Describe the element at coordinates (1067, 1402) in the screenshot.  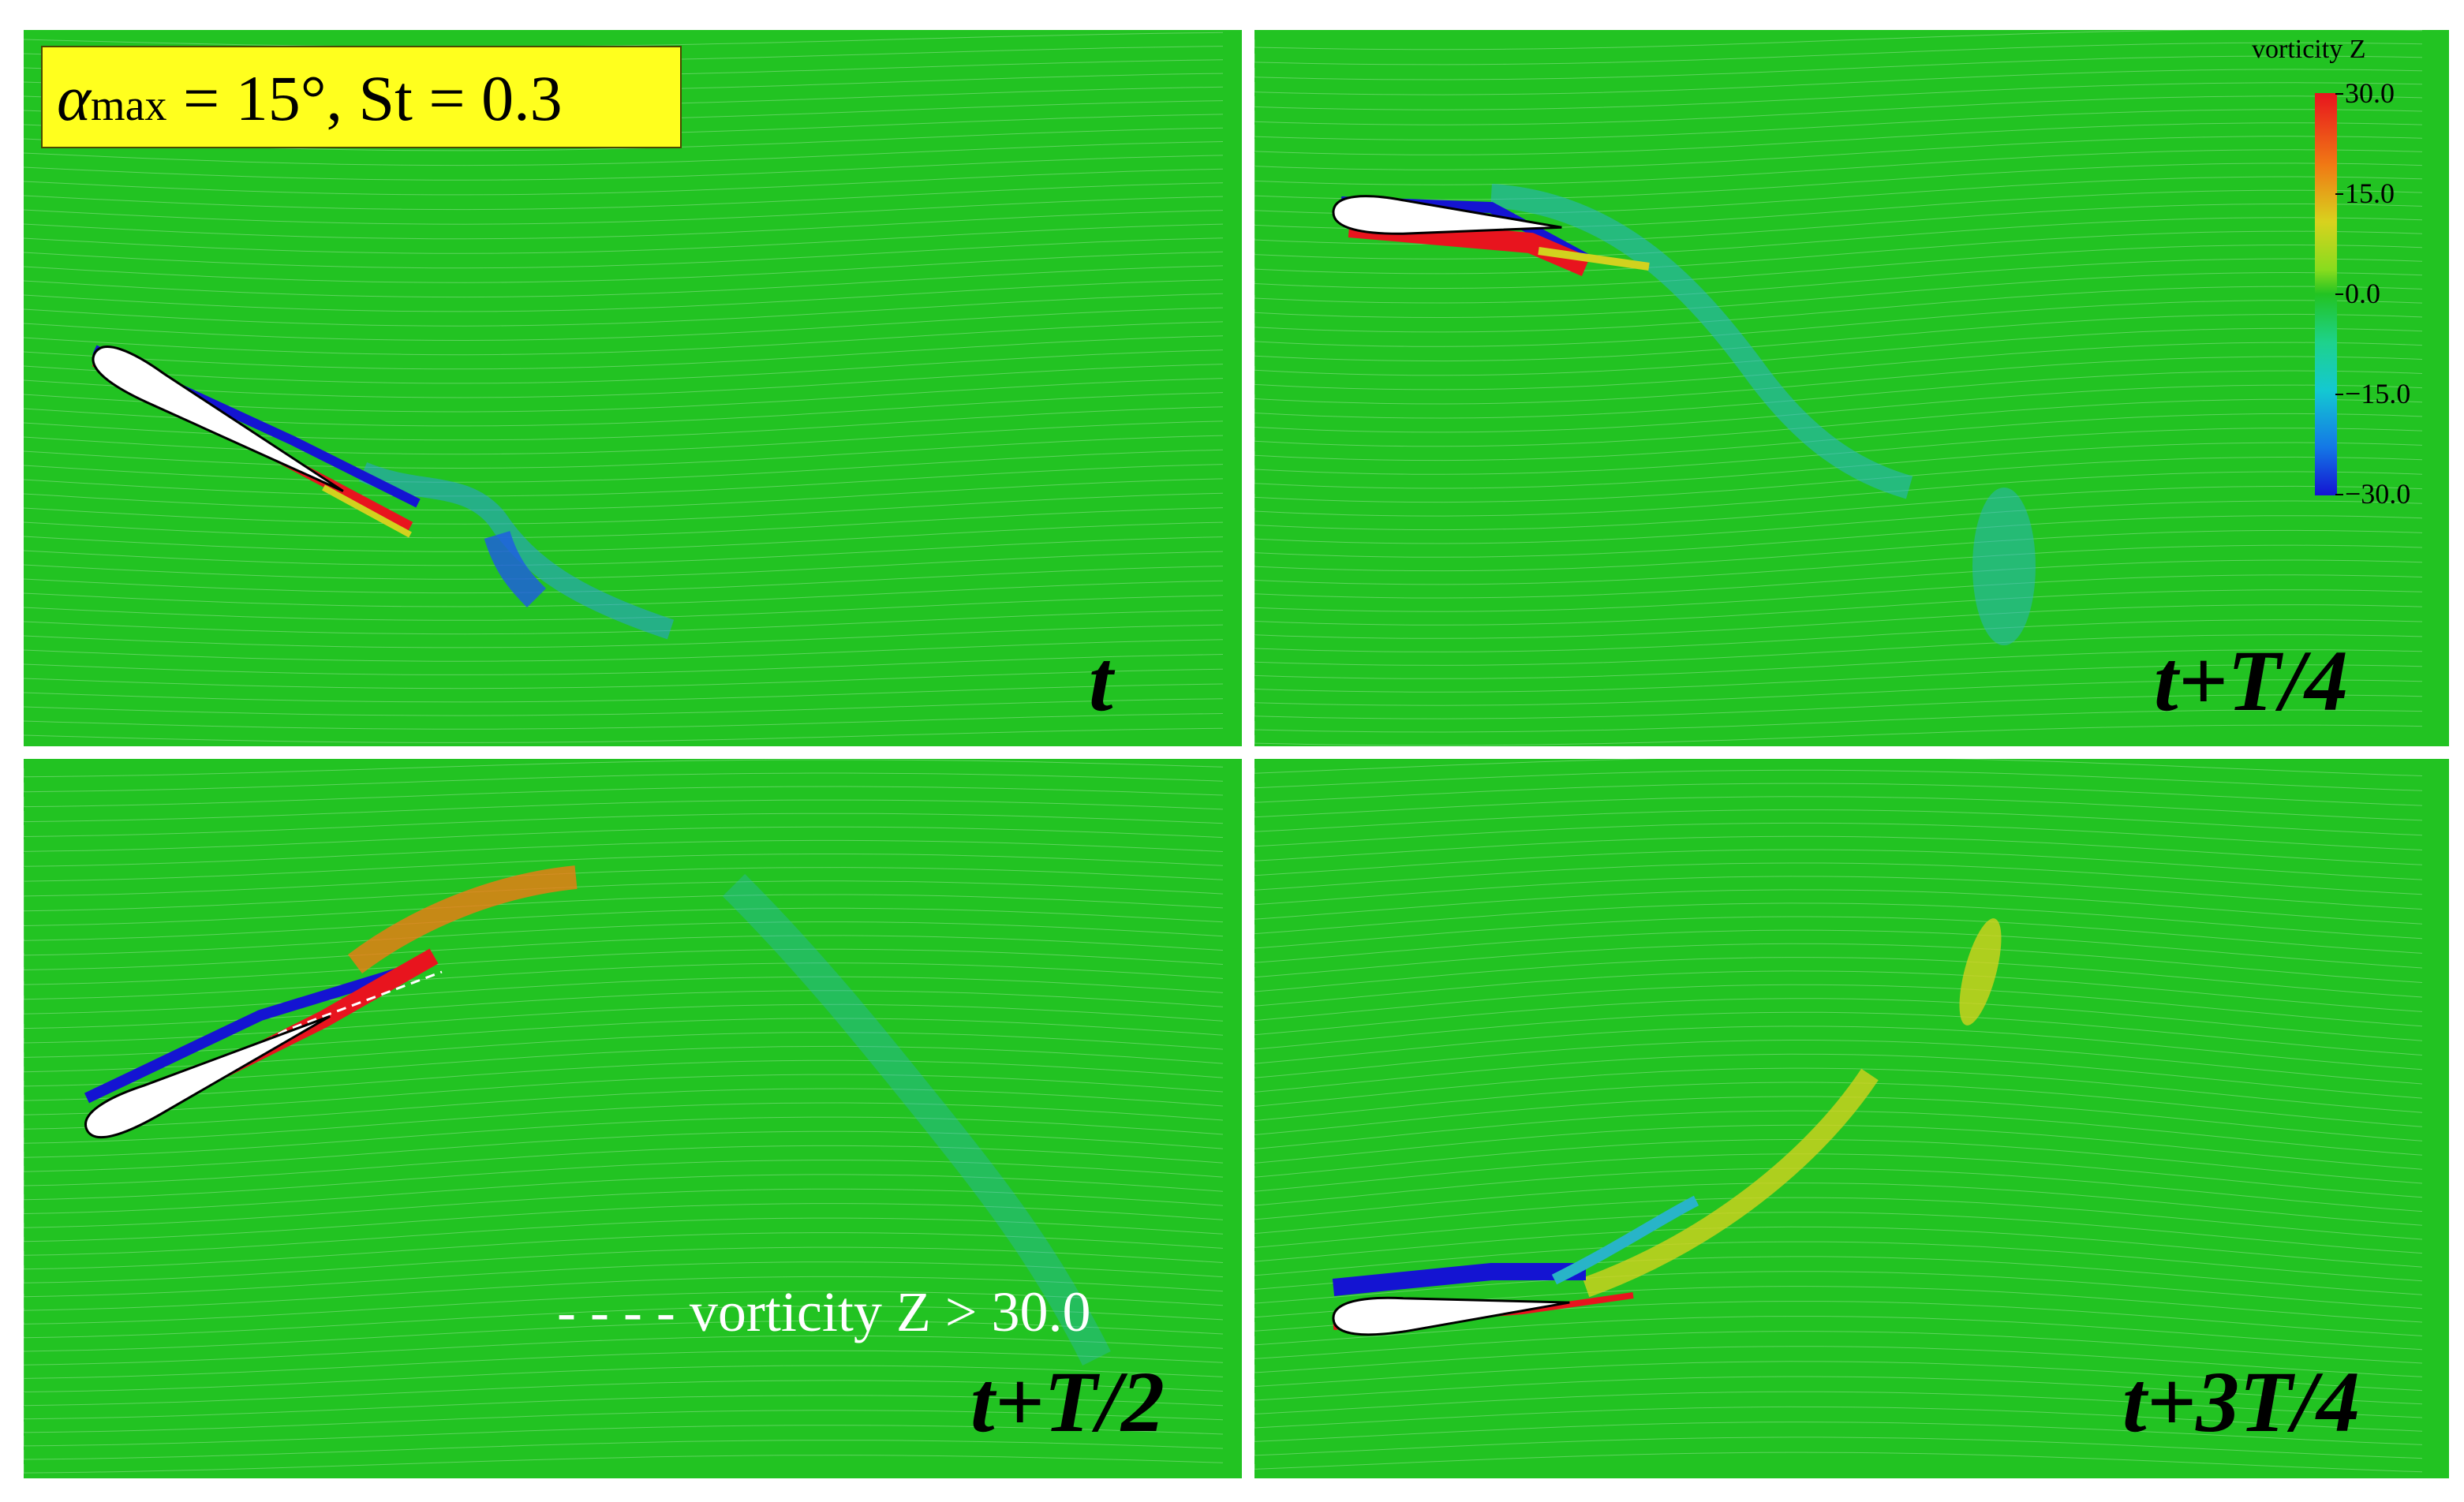
I see `phase-label: t+T/2` at that location.